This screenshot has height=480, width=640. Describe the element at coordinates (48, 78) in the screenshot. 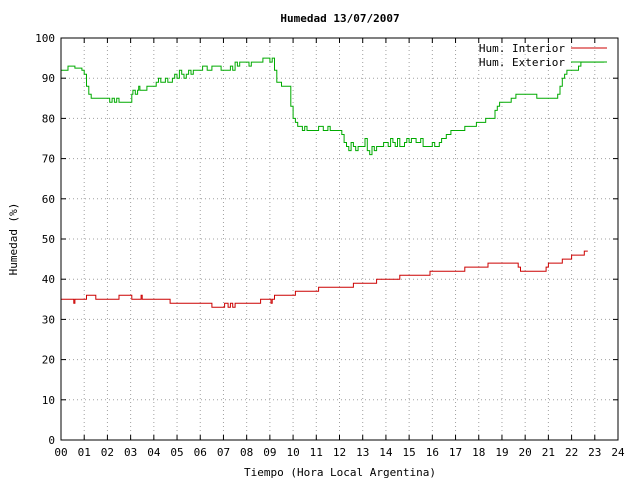

I see `y-tick-label: 90` at that location.